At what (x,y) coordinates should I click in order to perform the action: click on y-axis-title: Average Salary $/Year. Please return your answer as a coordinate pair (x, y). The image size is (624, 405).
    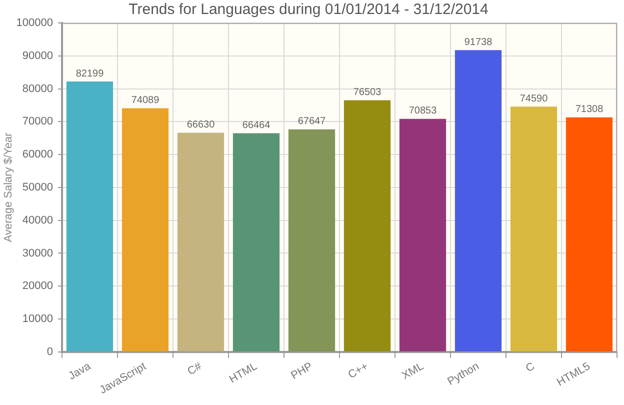
    Looking at the image, I should click on (8, 187).